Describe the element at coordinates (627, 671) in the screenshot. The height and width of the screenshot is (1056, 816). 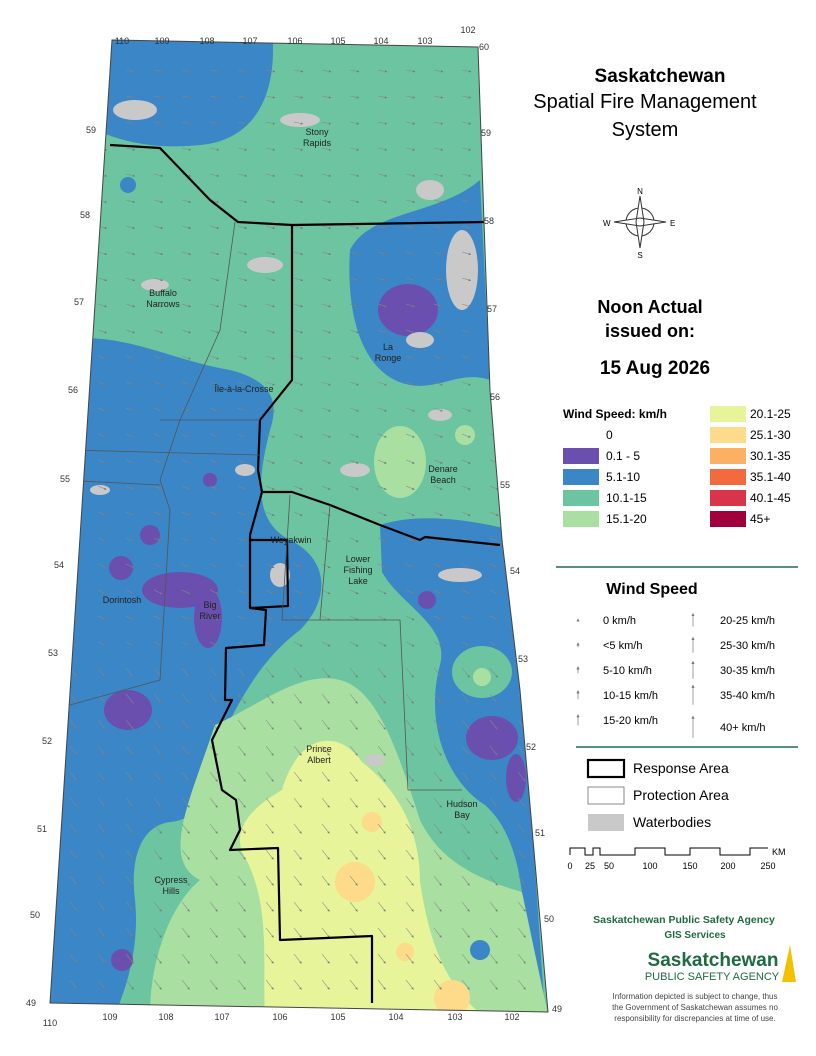
I see `legend-label: 5-10 km/h` at that location.